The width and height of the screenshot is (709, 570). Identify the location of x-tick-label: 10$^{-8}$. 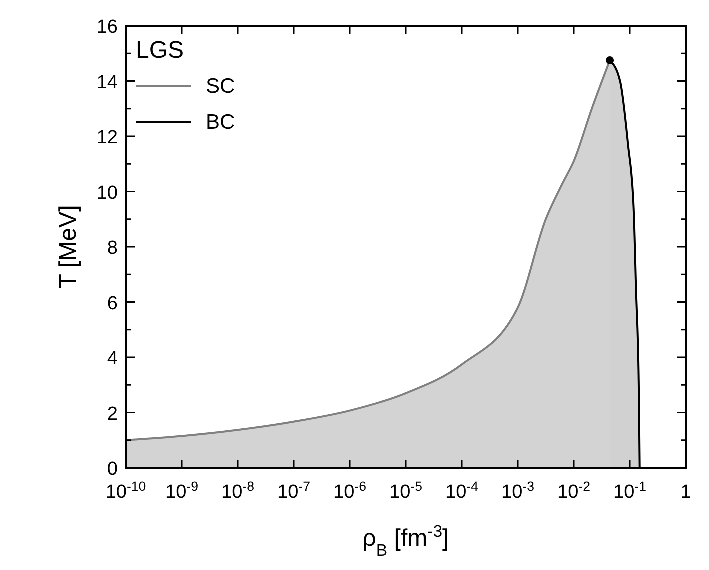
(238, 490).